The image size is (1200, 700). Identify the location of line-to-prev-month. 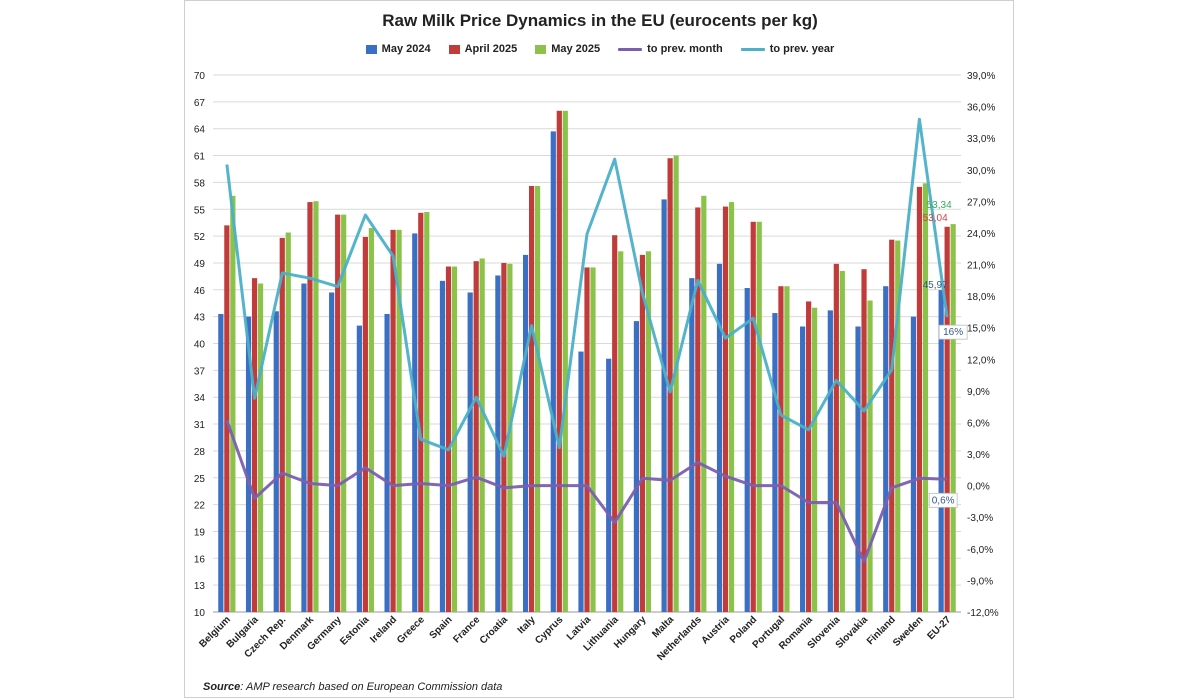
(586, 491).